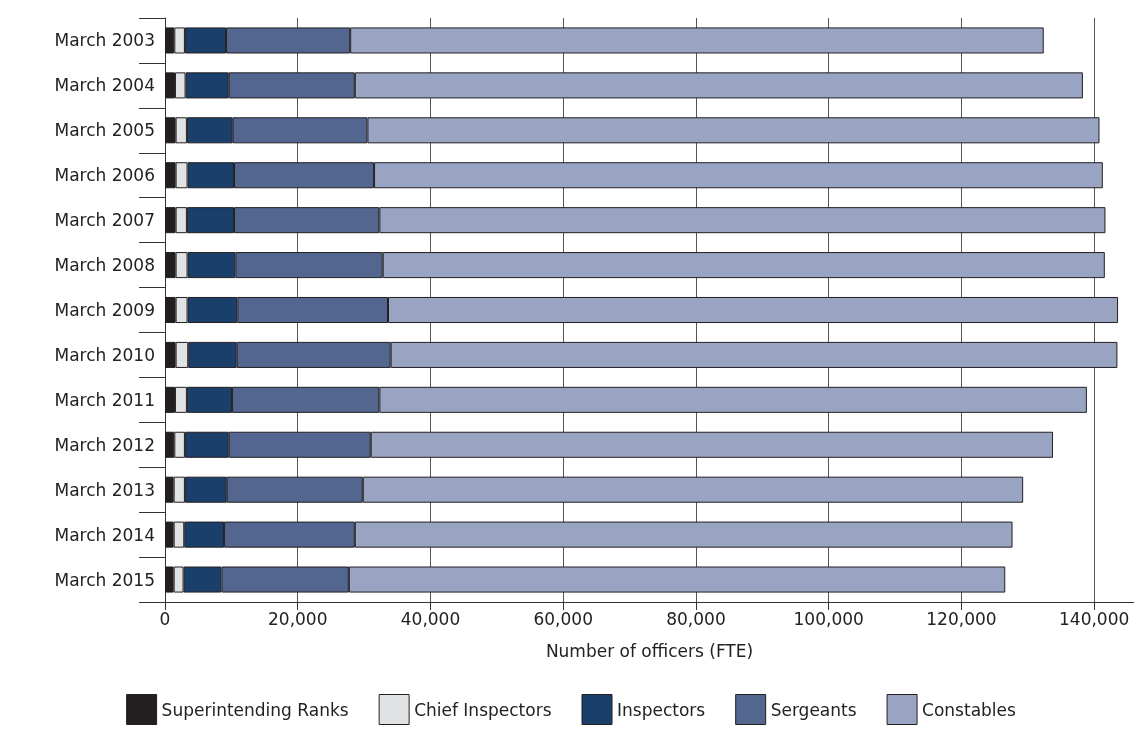 Image resolution: width=1142 pixels, height=740 pixels. Describe the element at coordinates (104, 399) in the screenshot. I see `y-tick-label: March 2011` at that location.